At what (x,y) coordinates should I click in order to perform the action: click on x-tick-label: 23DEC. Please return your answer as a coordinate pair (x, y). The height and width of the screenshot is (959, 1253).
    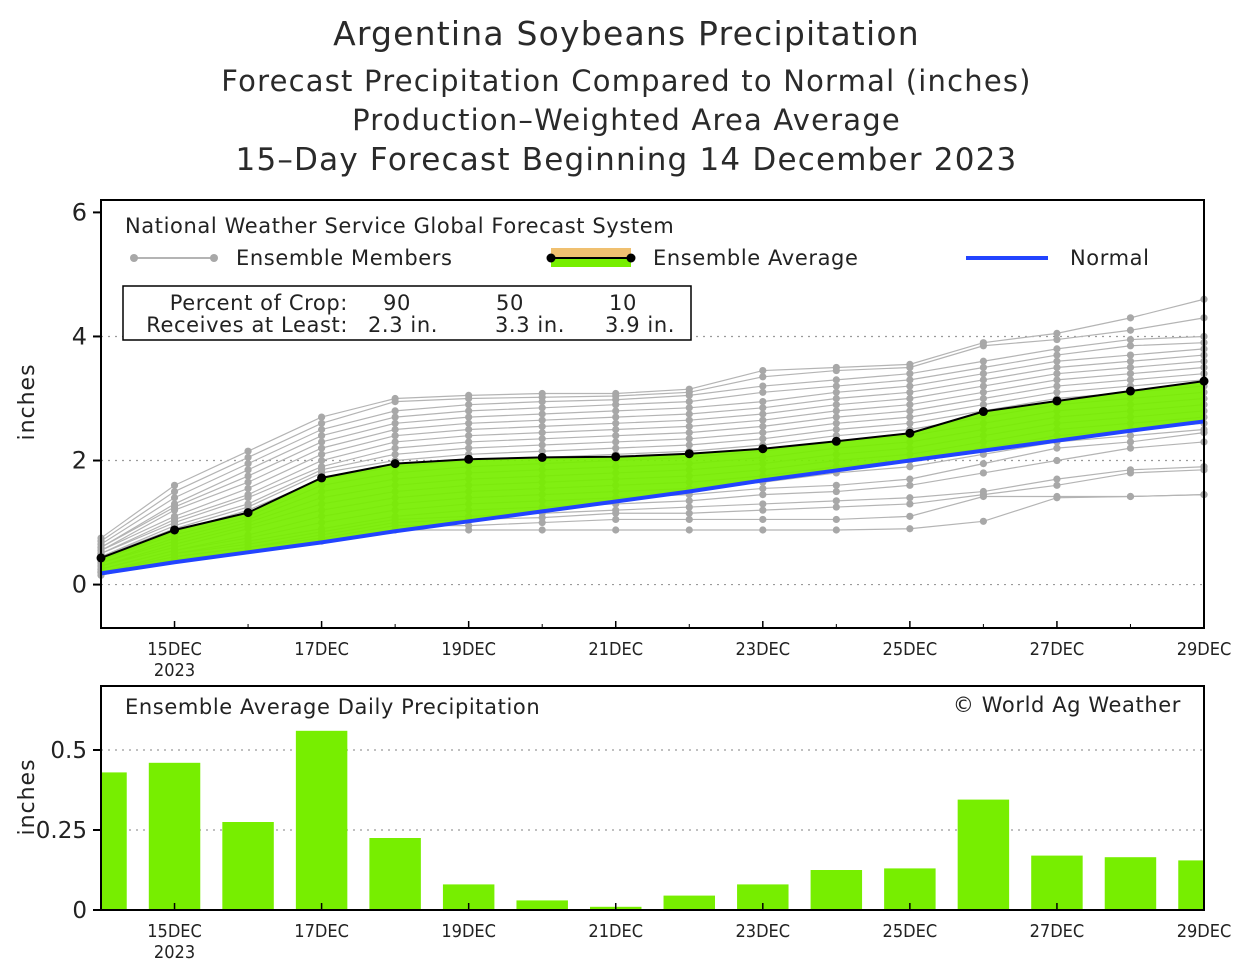
    Looking at the image, I should click on (762, 649).